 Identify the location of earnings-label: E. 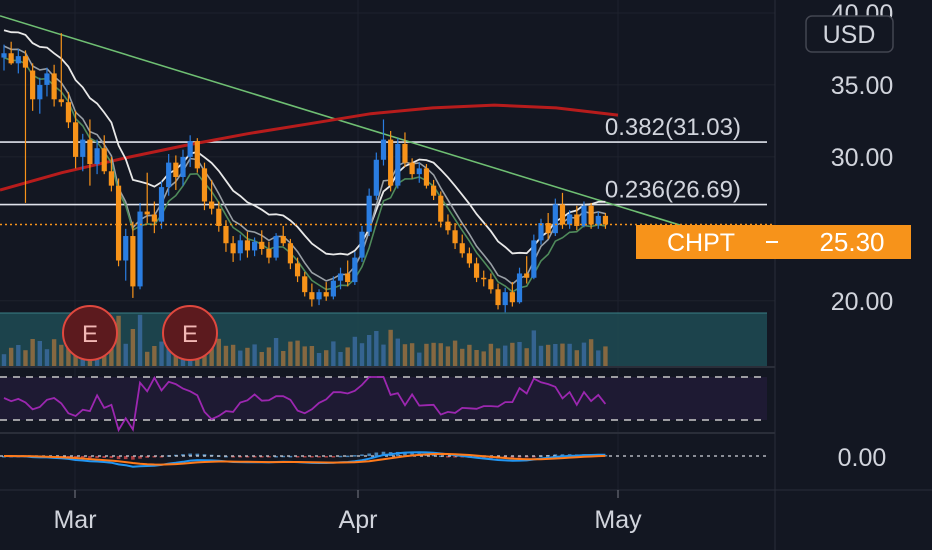
(190, 334).